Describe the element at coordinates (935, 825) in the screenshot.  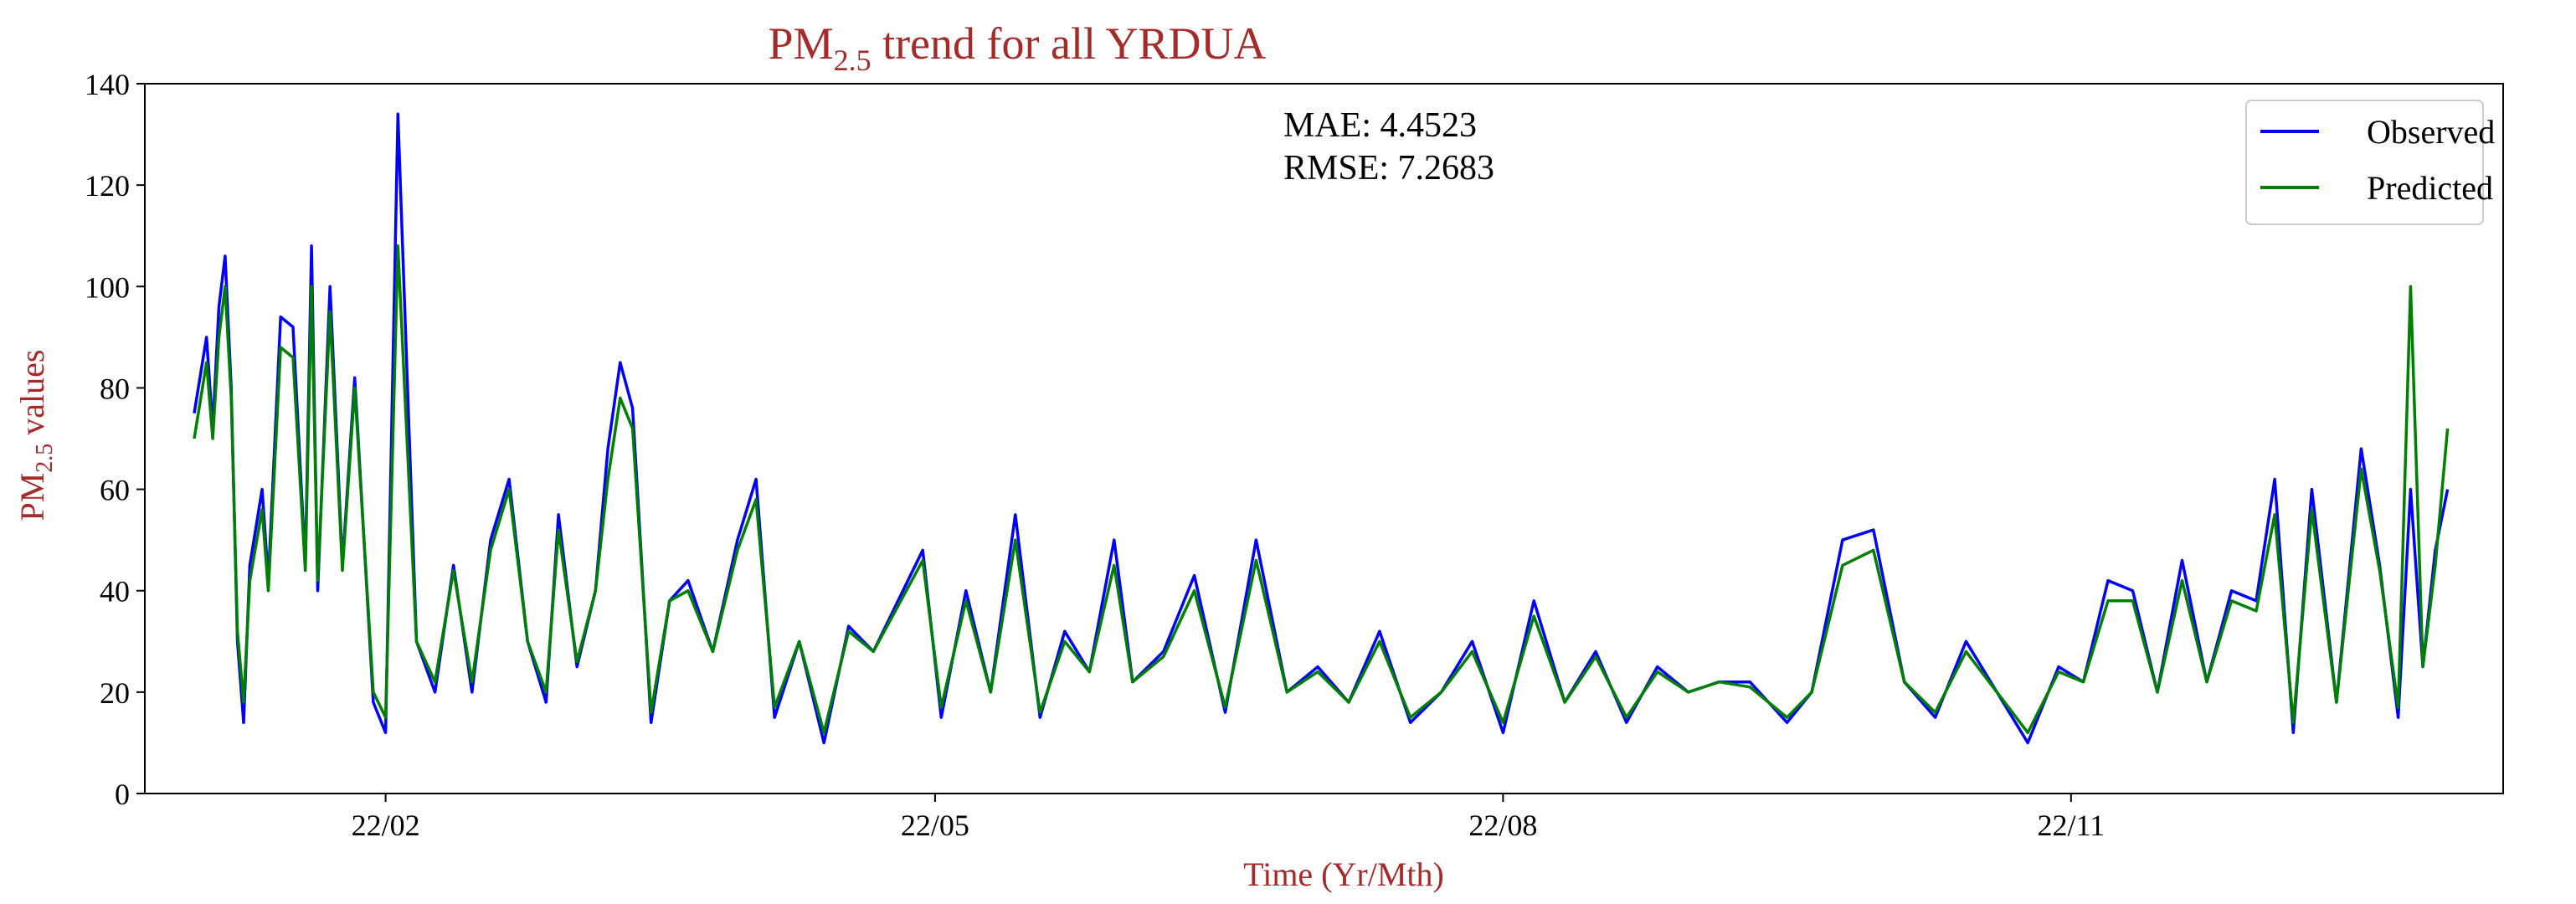
I see `x-tick-label: 22/05` at that location.